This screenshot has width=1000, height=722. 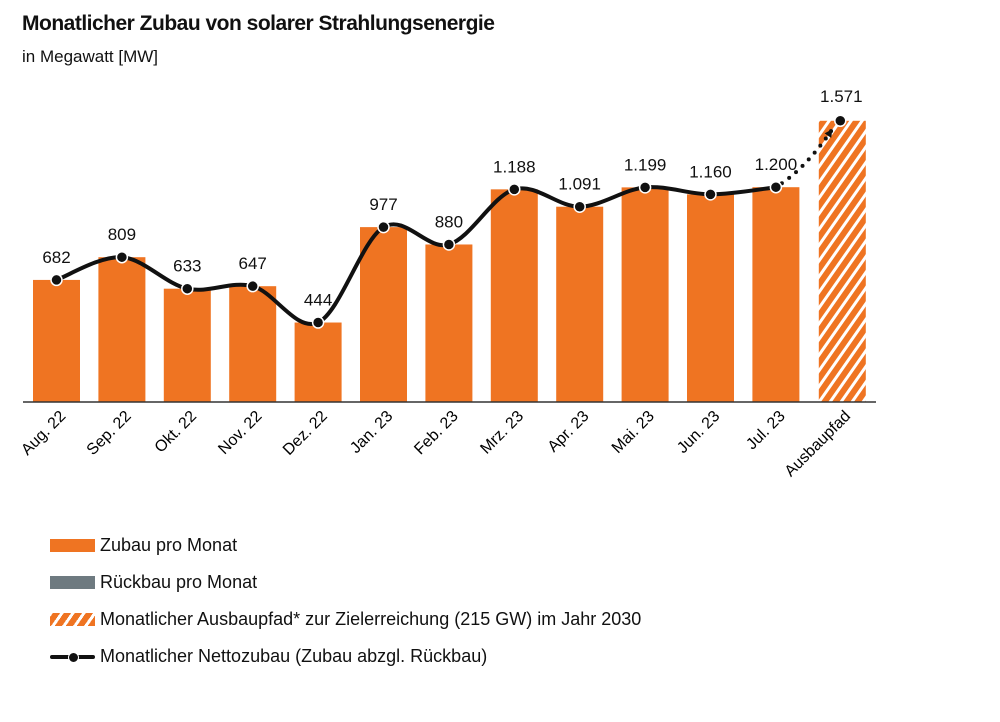 What do you see at coordinates (43, 433) in the screenshot?
I see `x-tick-label: Aug. 22` at bounding box center [43, 433].